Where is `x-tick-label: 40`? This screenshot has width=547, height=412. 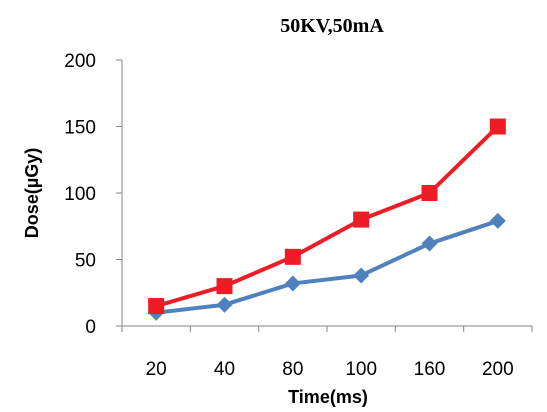 x-tick-label: 40 is located at coordinates (224, 369).